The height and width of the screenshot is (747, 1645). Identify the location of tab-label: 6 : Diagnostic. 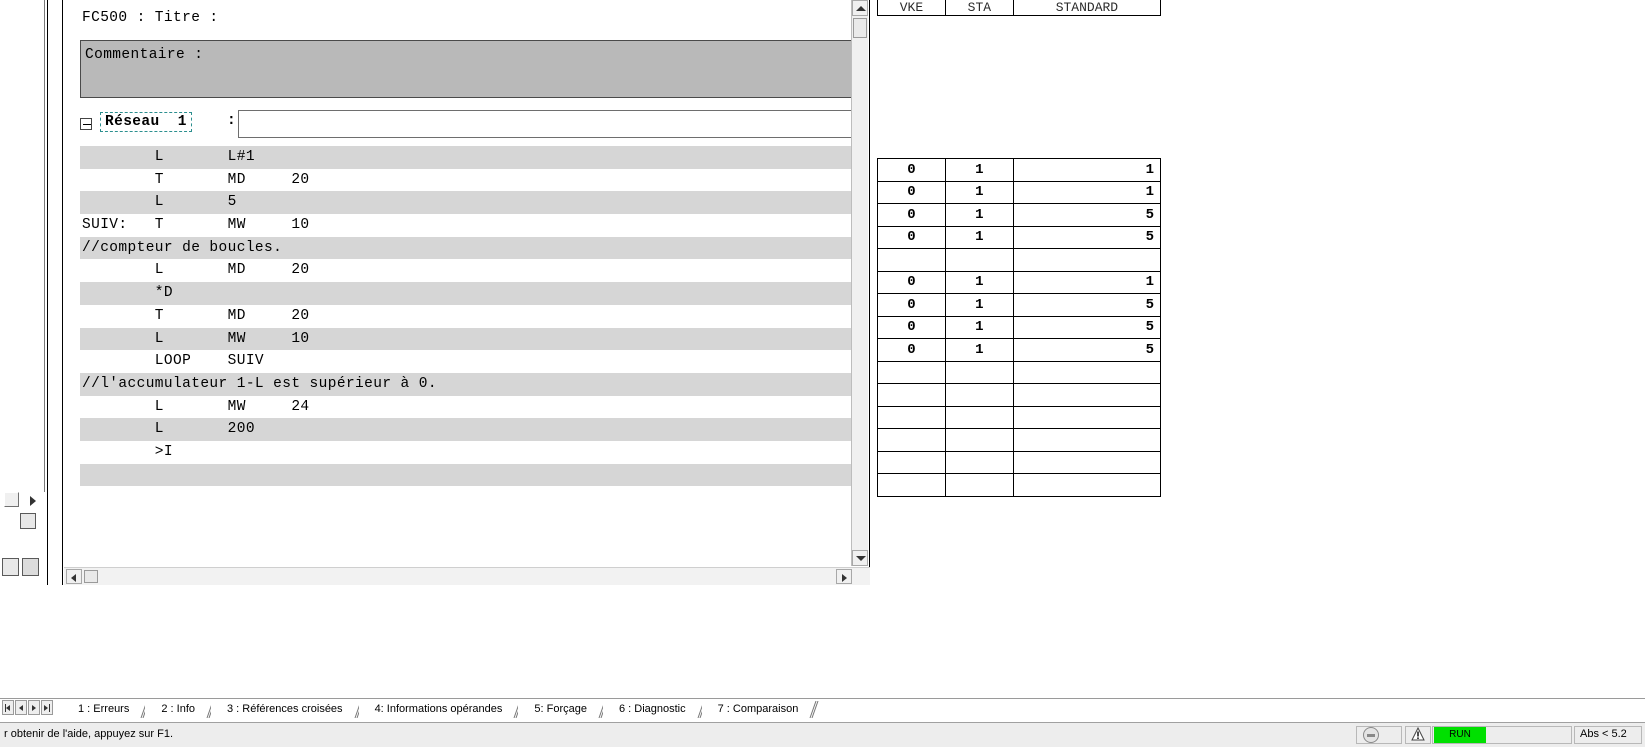
(652, 709).